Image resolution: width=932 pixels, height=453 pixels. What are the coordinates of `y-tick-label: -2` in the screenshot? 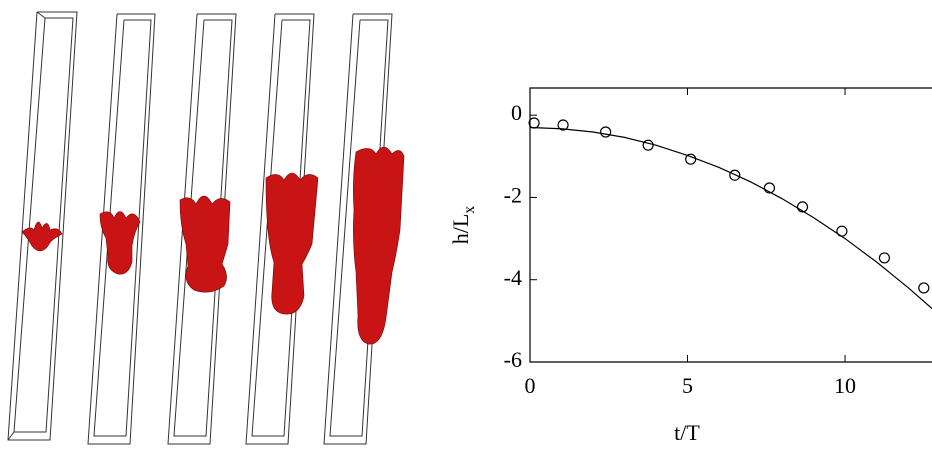 It's located at (513, 194).